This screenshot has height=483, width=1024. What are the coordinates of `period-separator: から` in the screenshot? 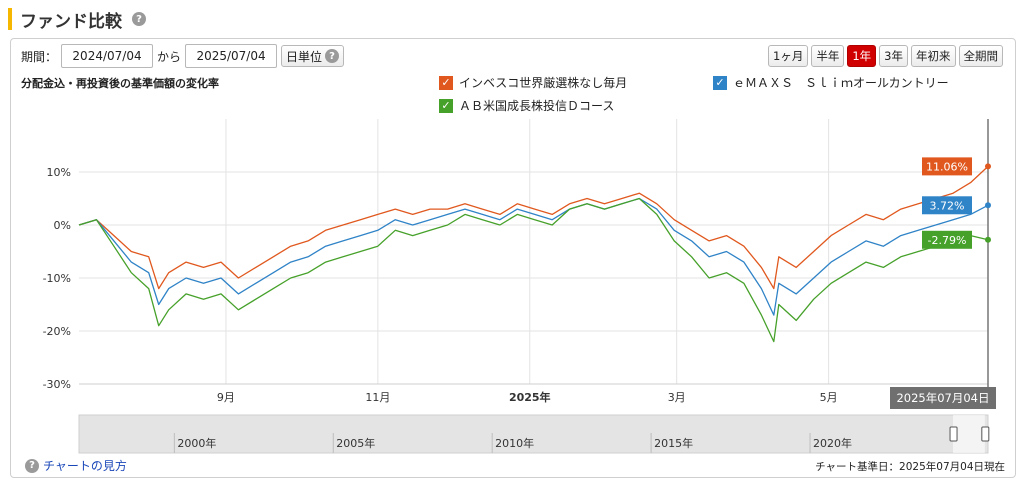 It's located at (169, 56).